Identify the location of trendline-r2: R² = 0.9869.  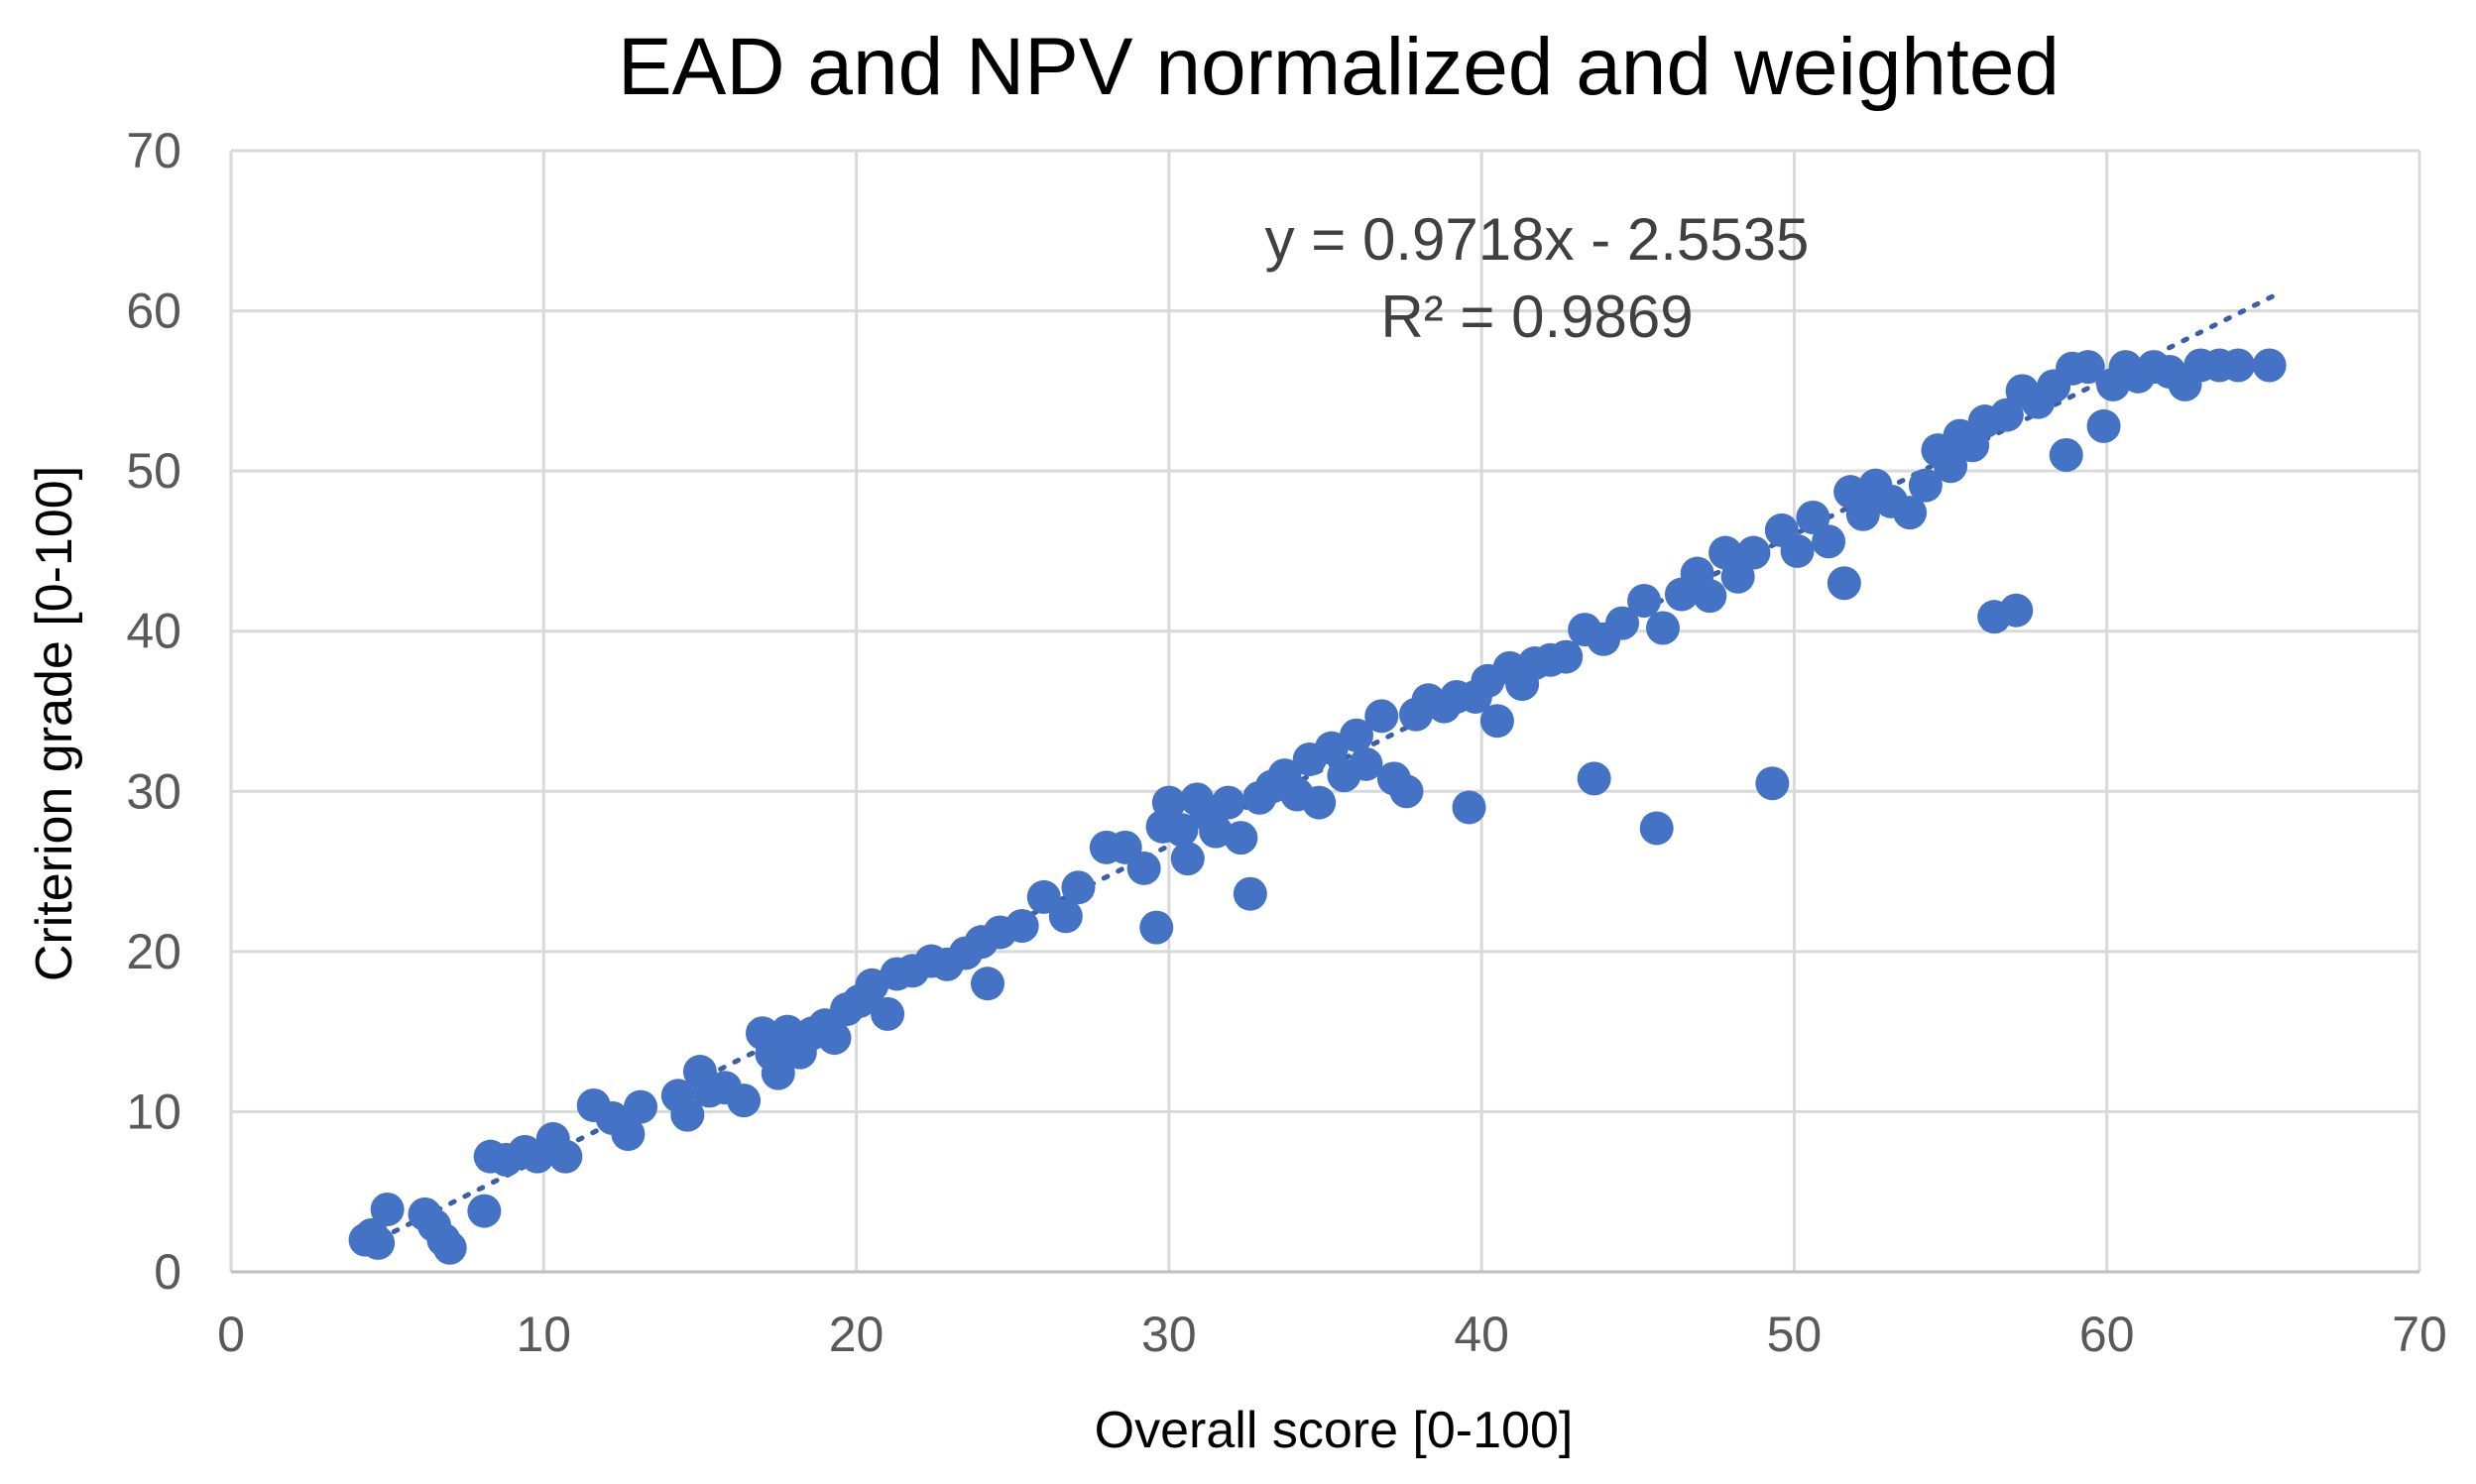
(1536, 317).